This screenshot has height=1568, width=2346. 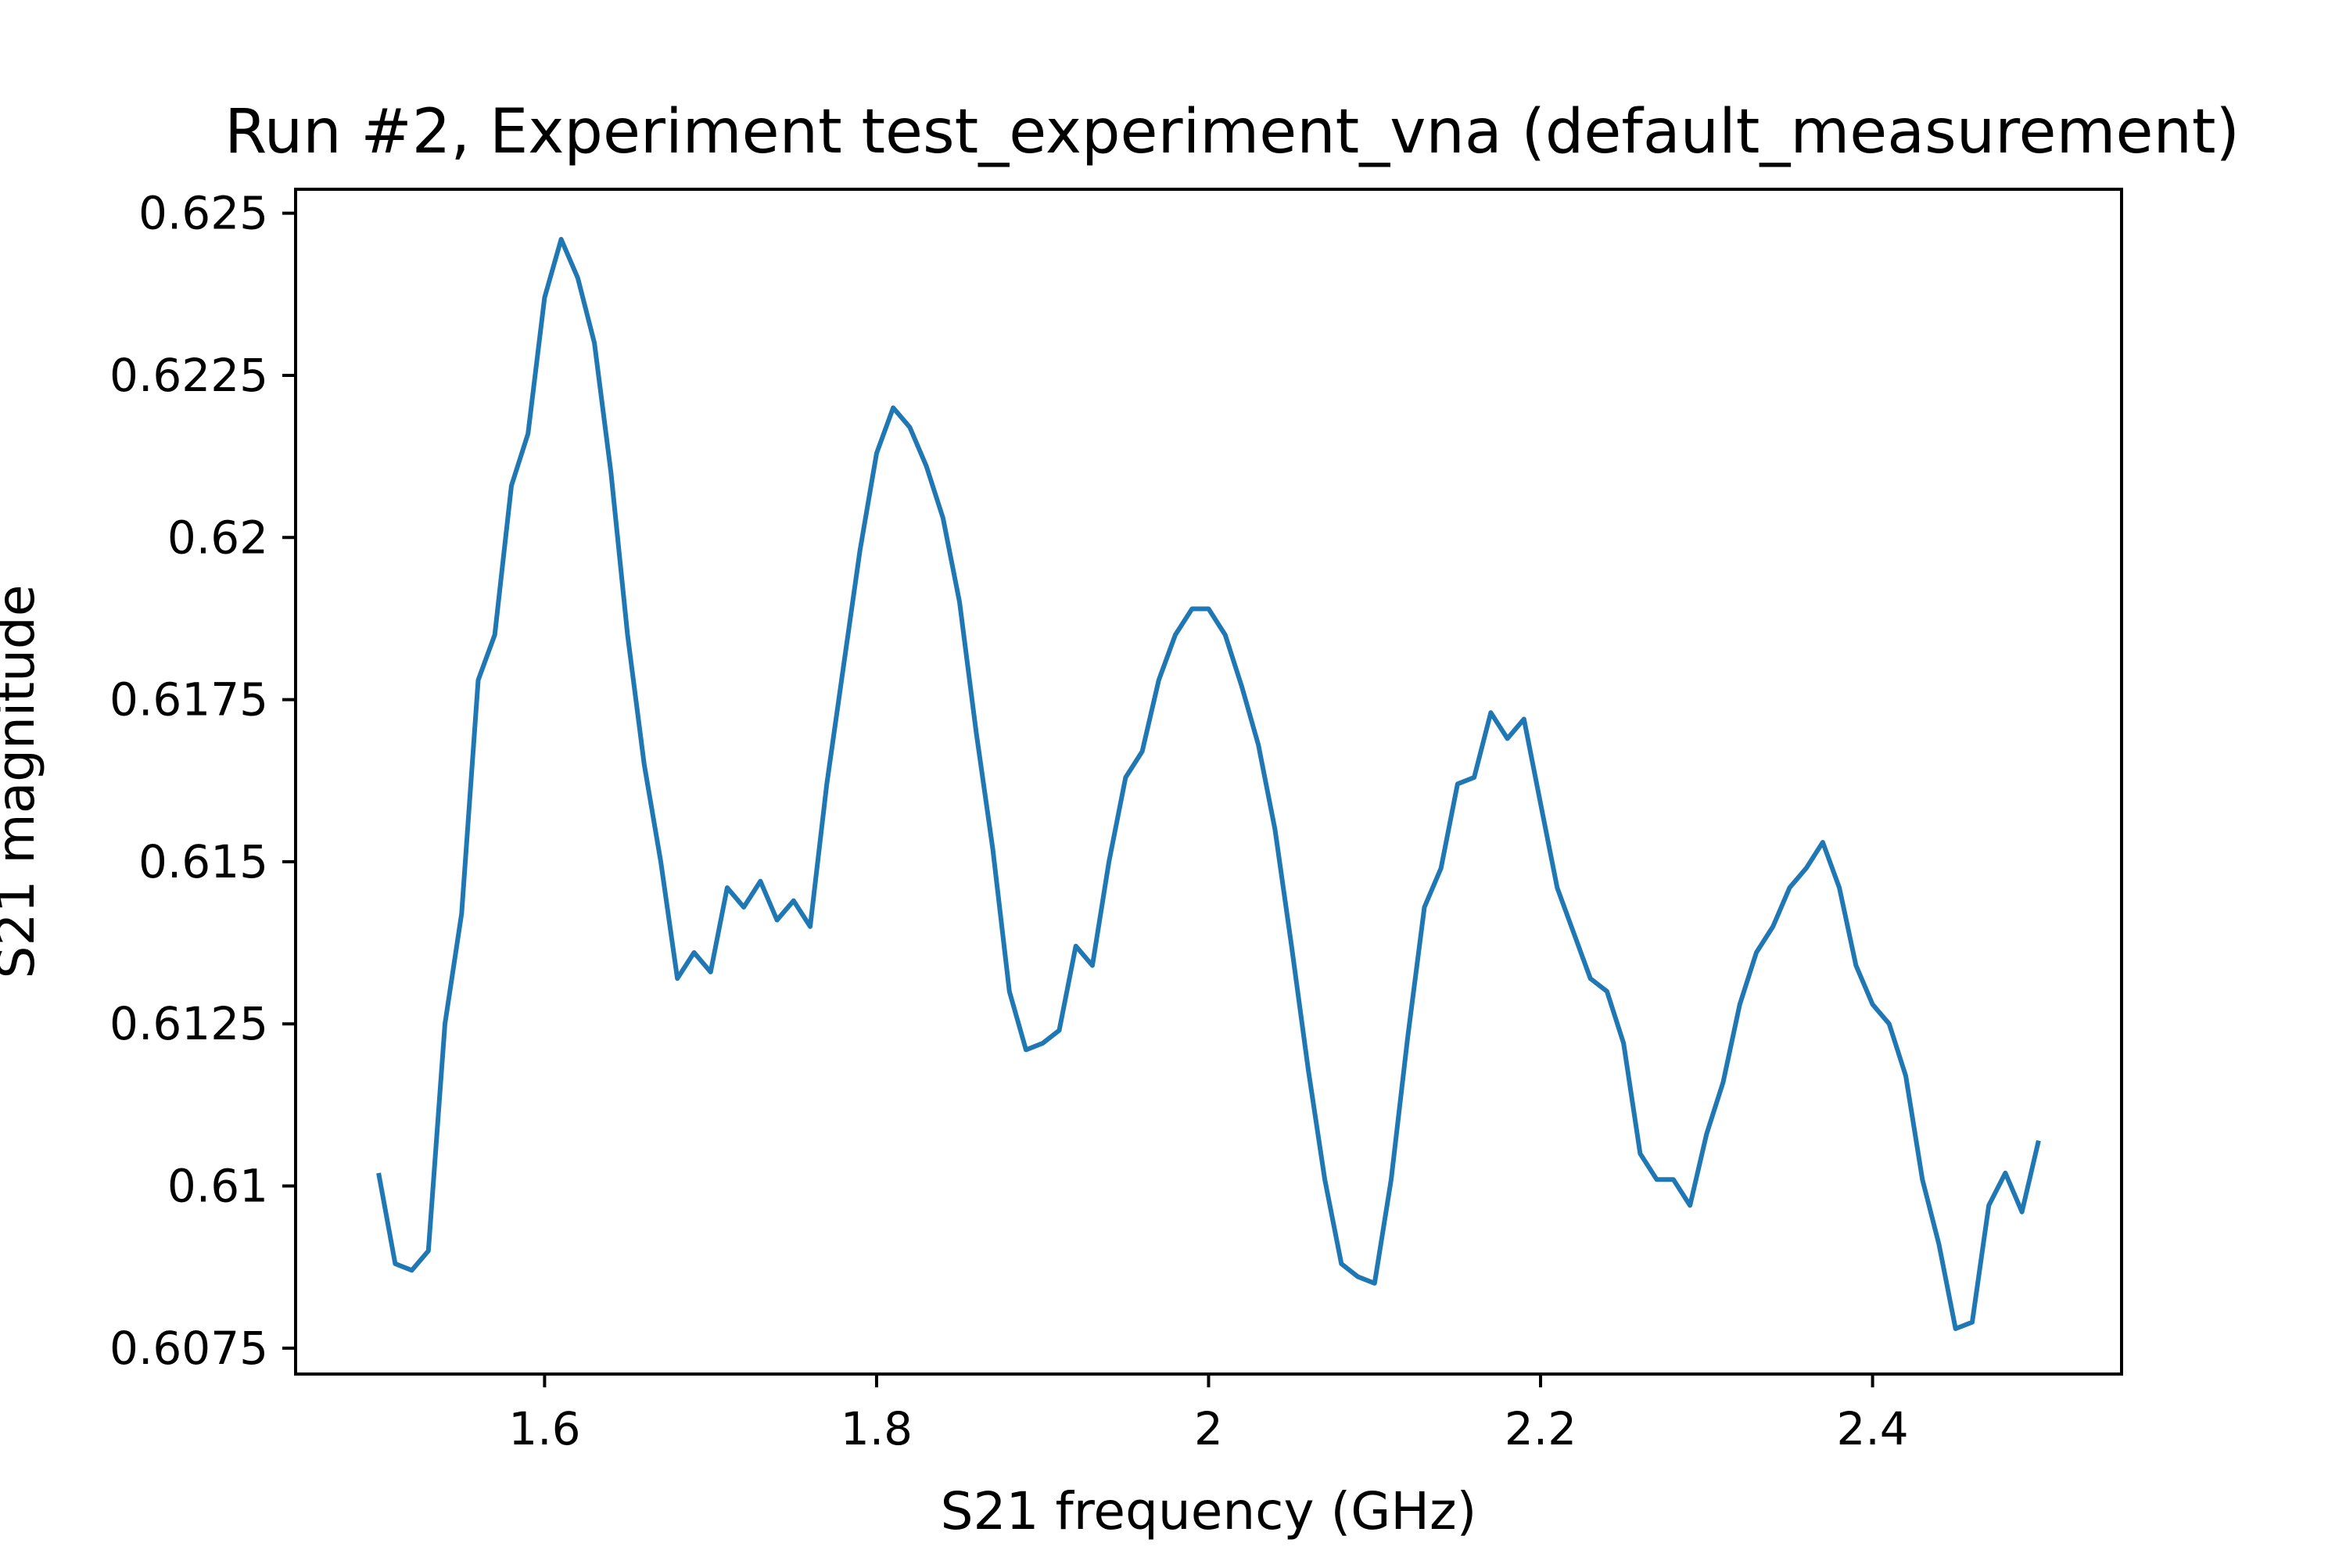 What do you see at coordinates (23, 782) in the screenshot?
I see `y-axis-label: S21 magnitude` at bounding box center [23, 782].